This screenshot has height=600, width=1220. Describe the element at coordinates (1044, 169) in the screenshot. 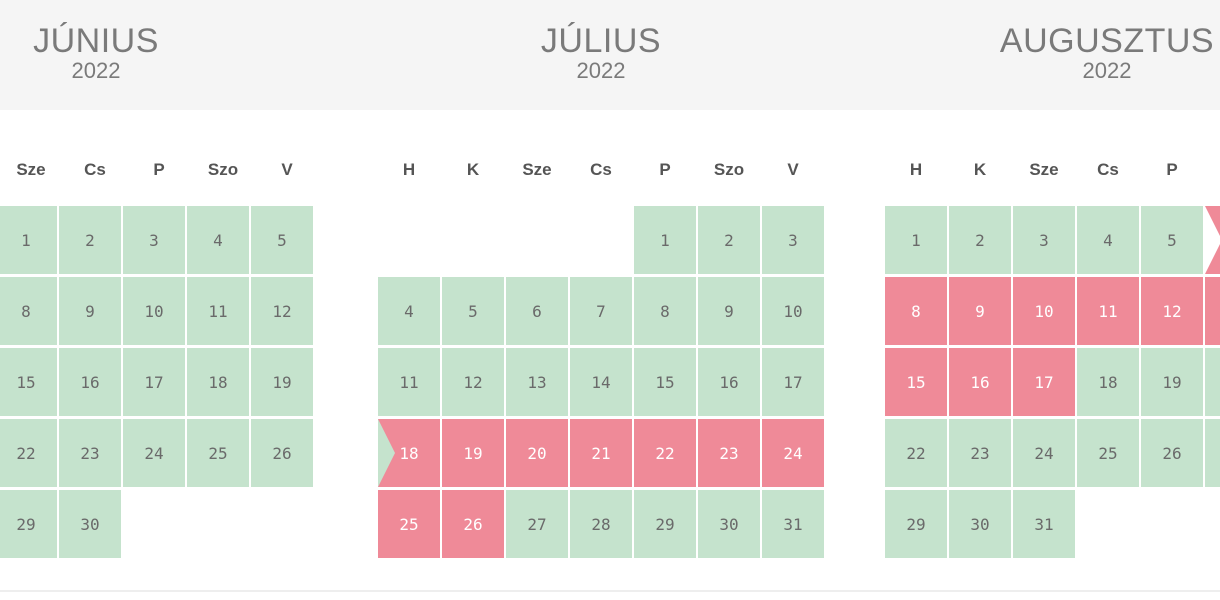

I see `weekday-label: Sze` at that location.